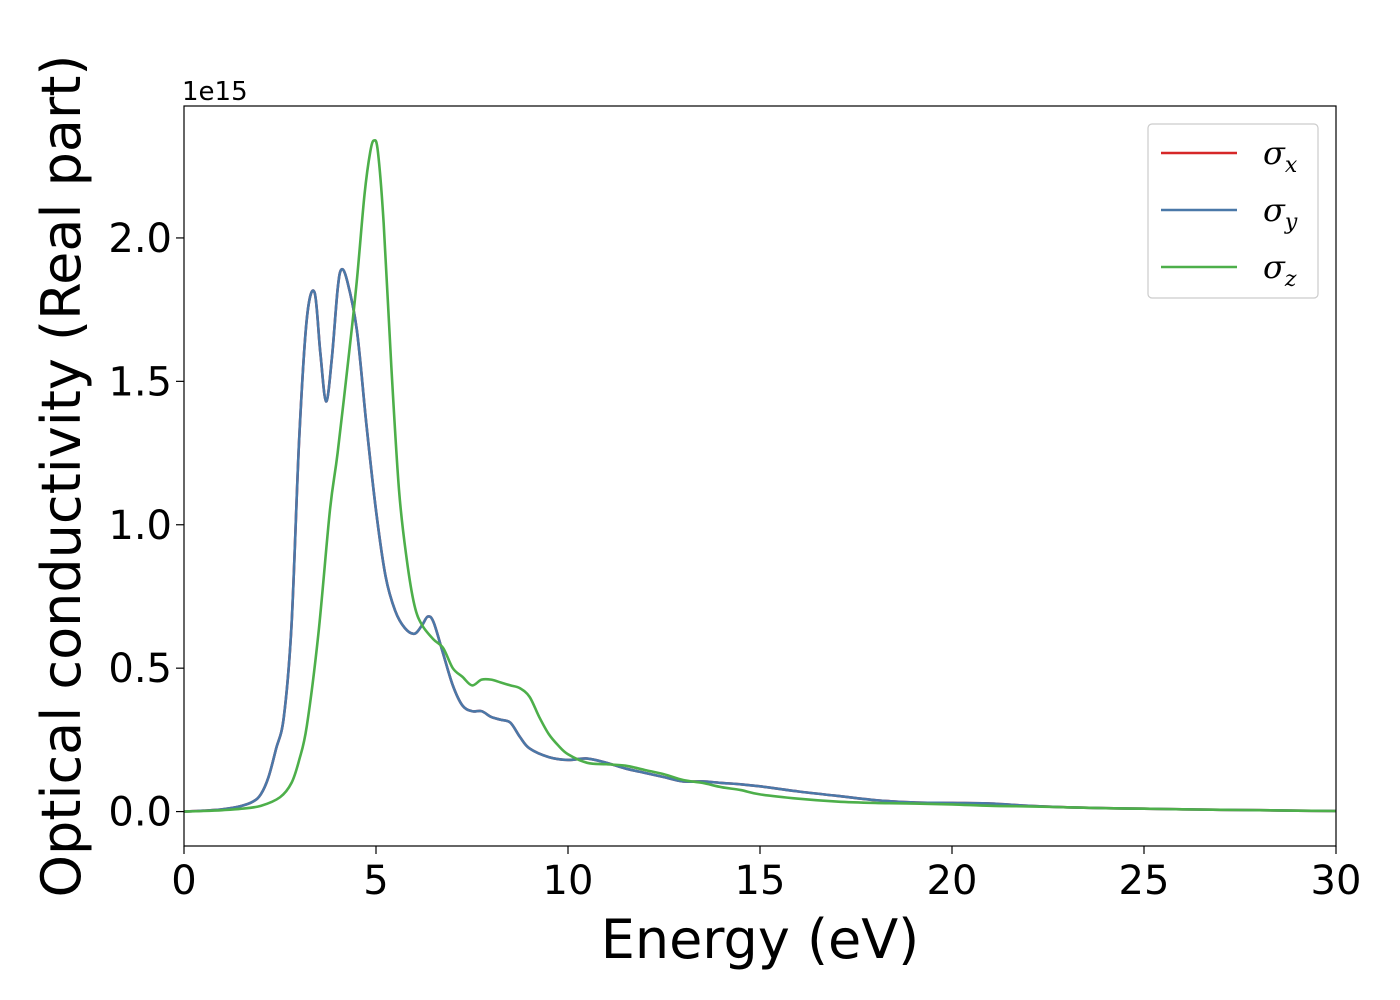 The height and width of the screenshot is (1000, 1400). What do you see at coordinates (760, 881) in the screenshot?
I see `x-tick-label: 15` at bounding box center [760, 881].